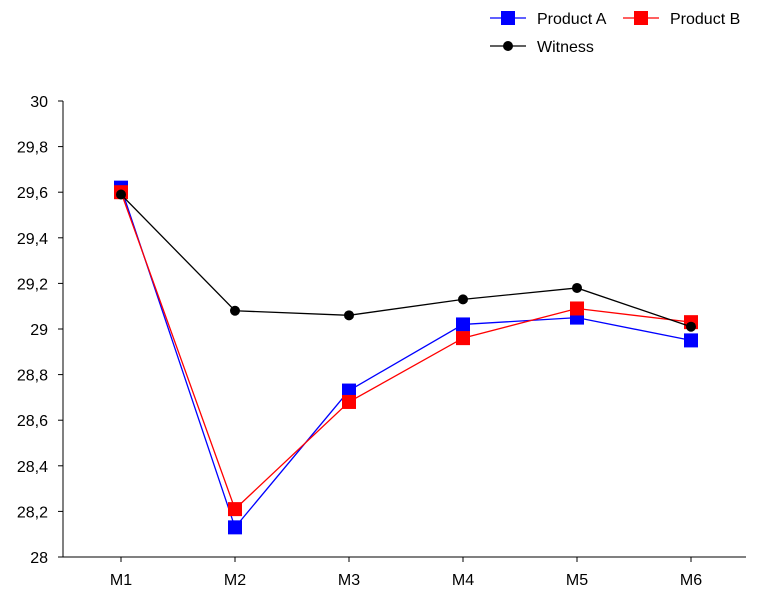 The height and width of the screenshot is (591, 757). What do you see at coordinates (39, 558) in the screenshot?
I see `y-tick-label: 28` at bounding box center [39, 558].